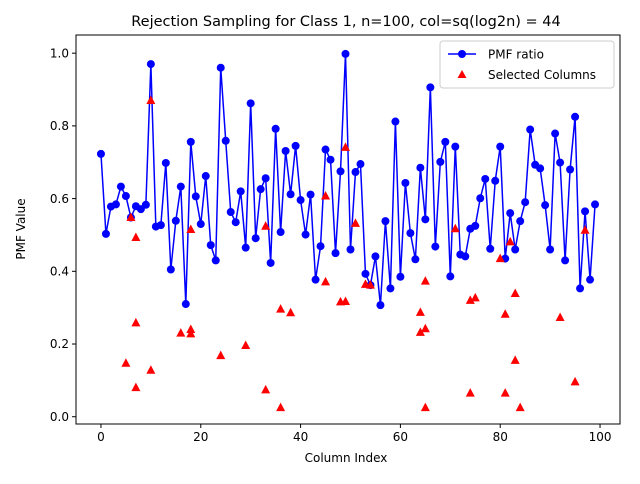 Image resolution: width=640 pixels, height=484 pixels. I want to click on x-tick-label: 80, so click(500, 437).